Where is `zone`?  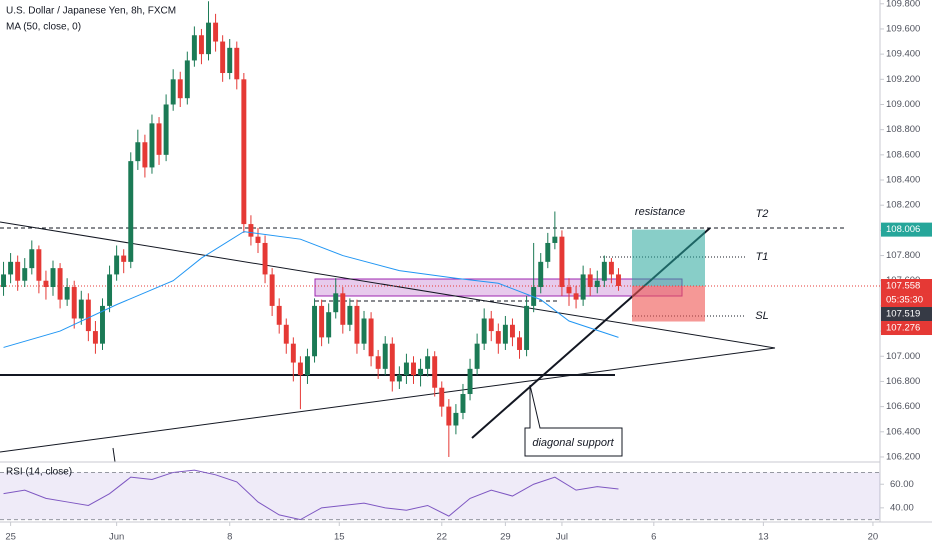
zone is located at coordinates (498, 287).